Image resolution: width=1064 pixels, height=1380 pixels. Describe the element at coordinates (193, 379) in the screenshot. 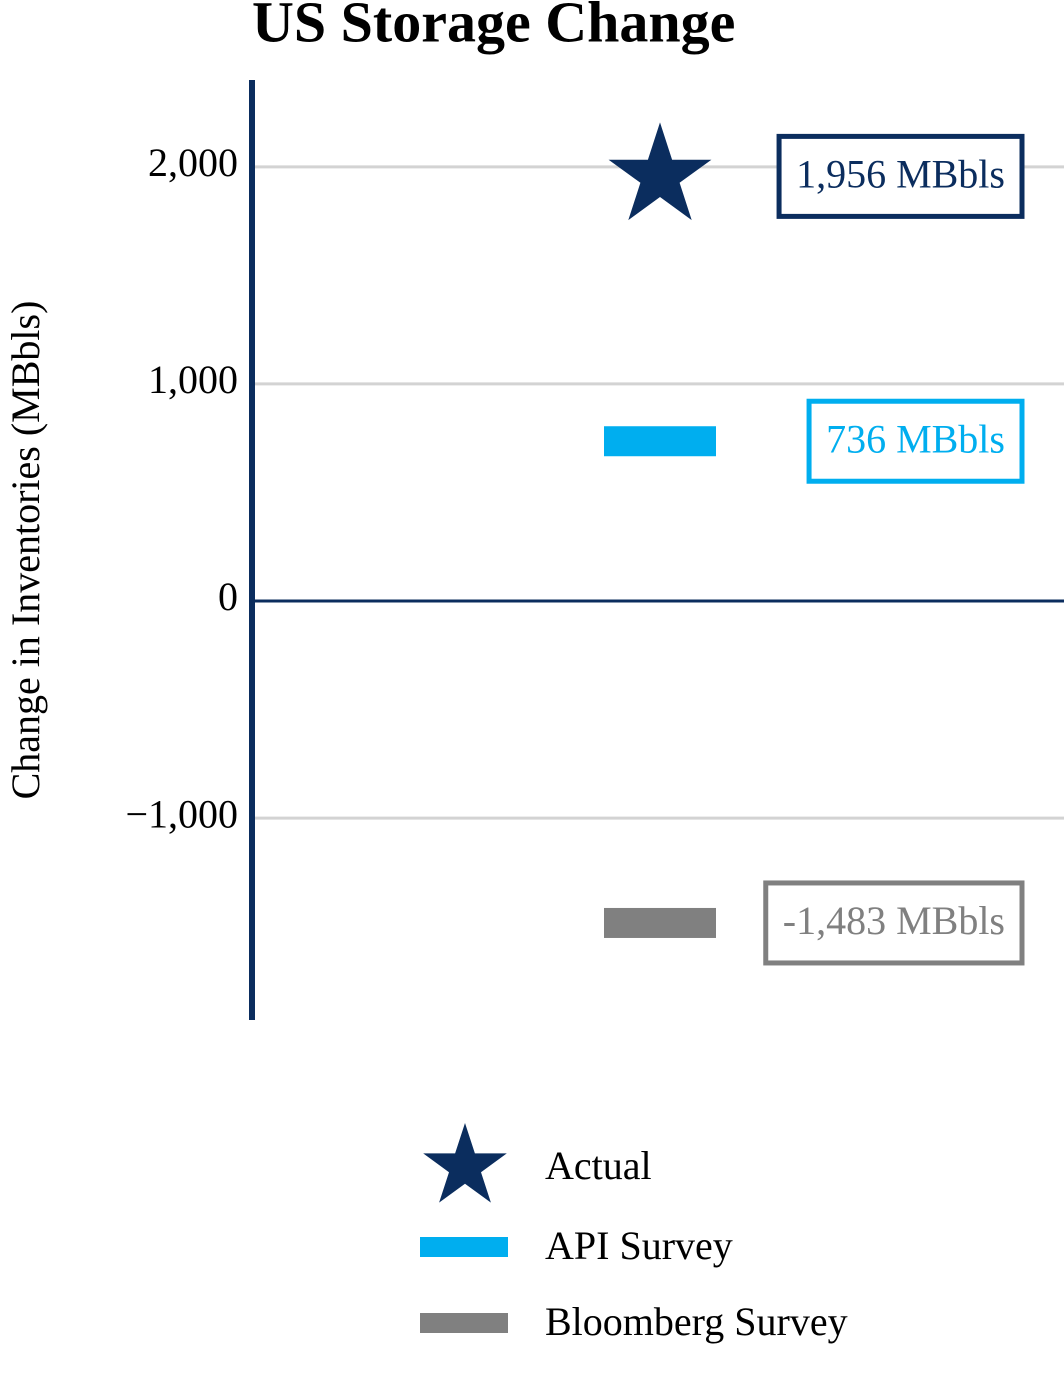

I see `y-tick-label: 1,000` at that location.